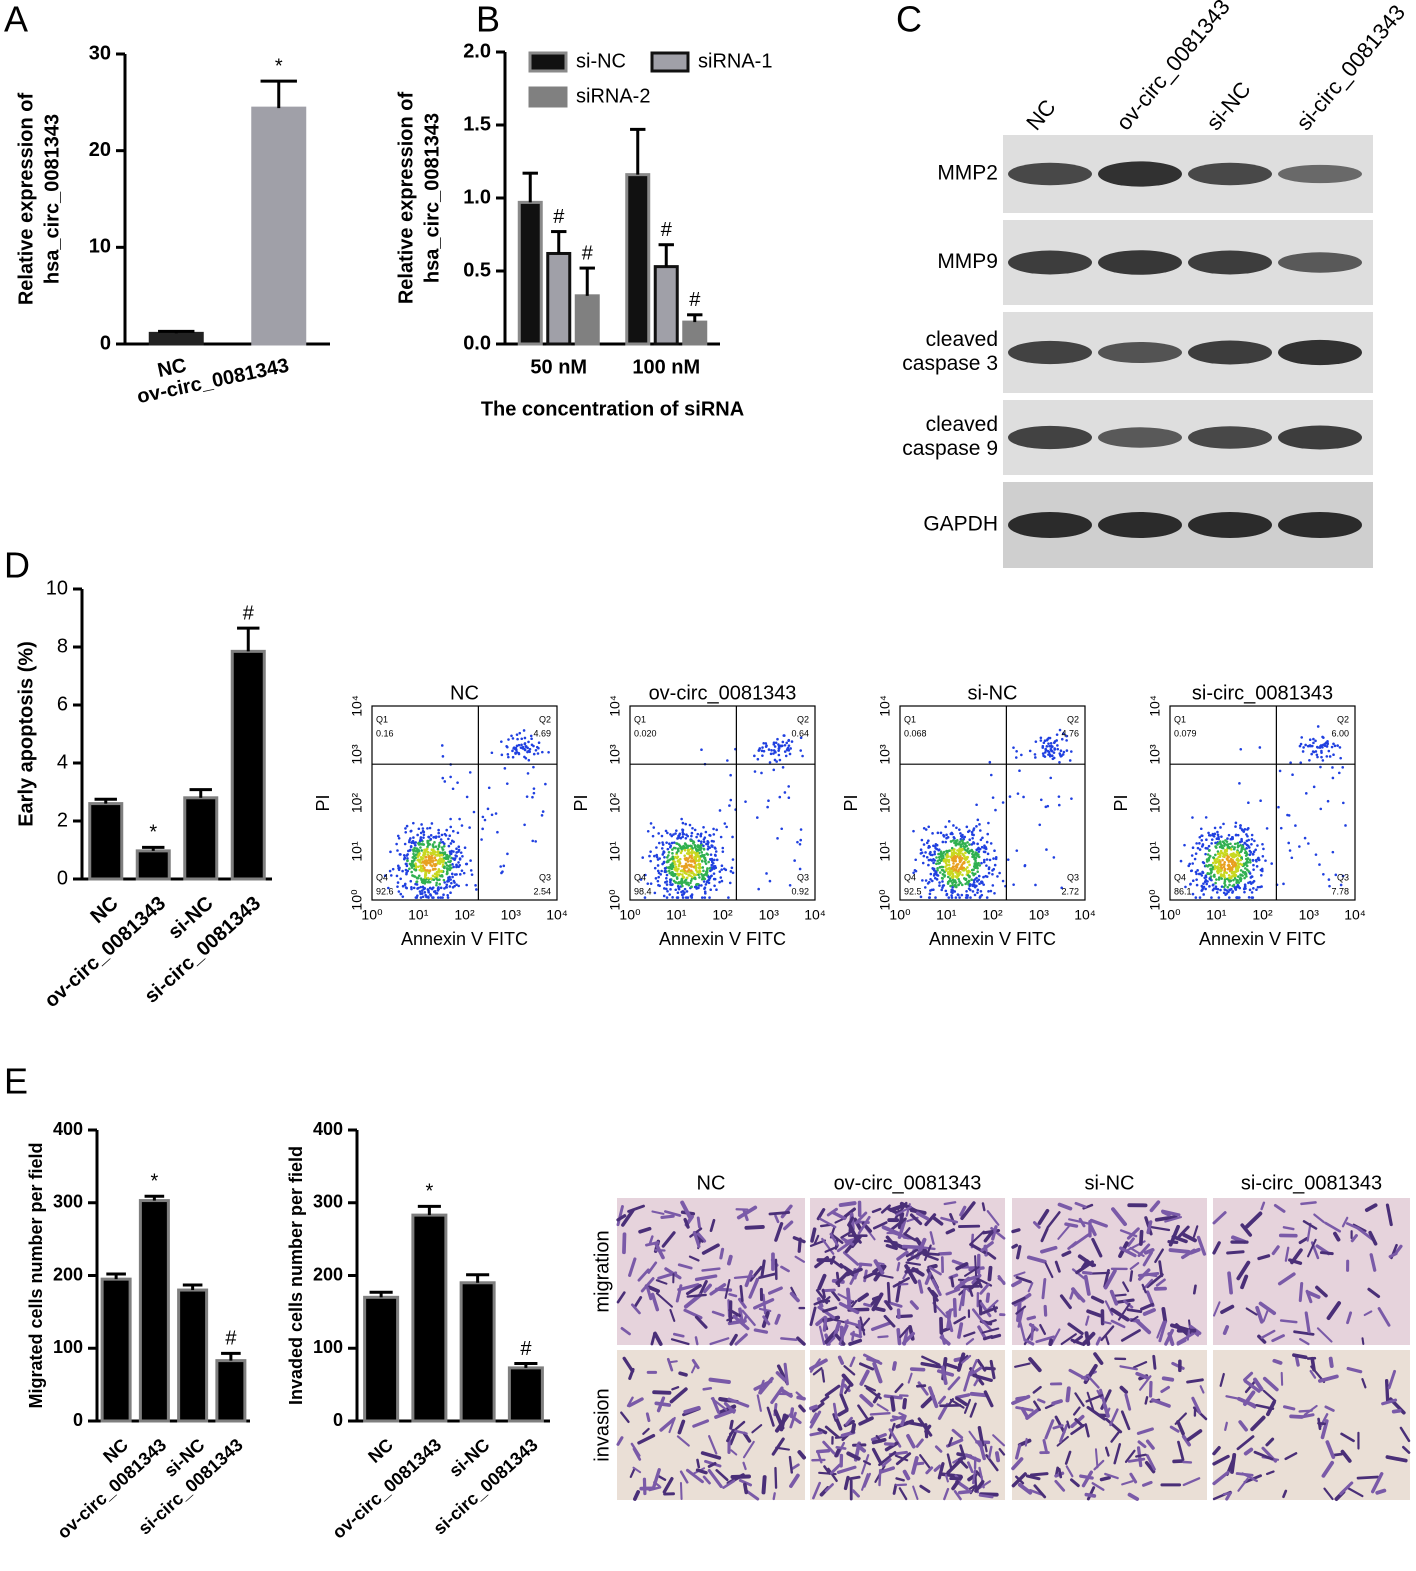 This screenshot has height=1571, width=1416. I want to click on x-tick-label: 10¹, so click(676, 915).